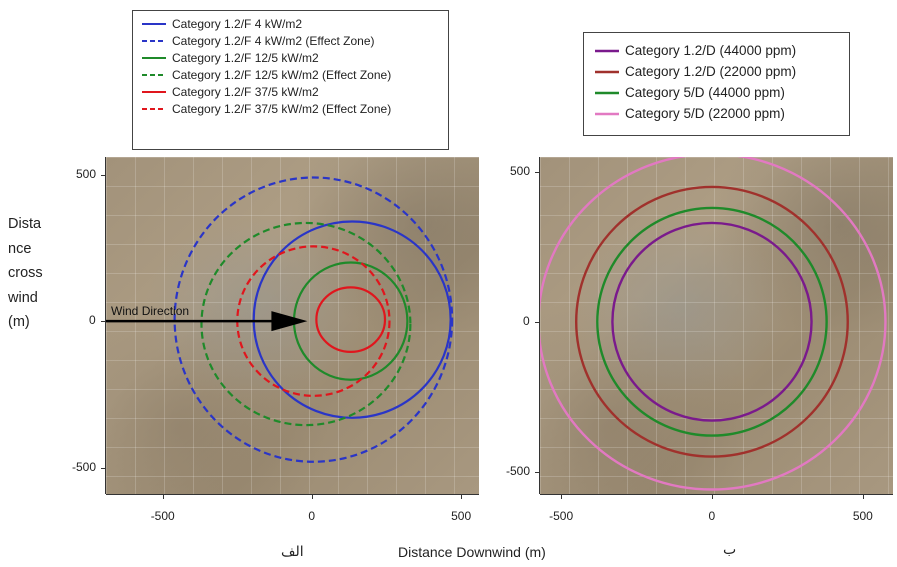  I want to click on y-axis-label: Dista nce cross wind (m), so click(25, 277).